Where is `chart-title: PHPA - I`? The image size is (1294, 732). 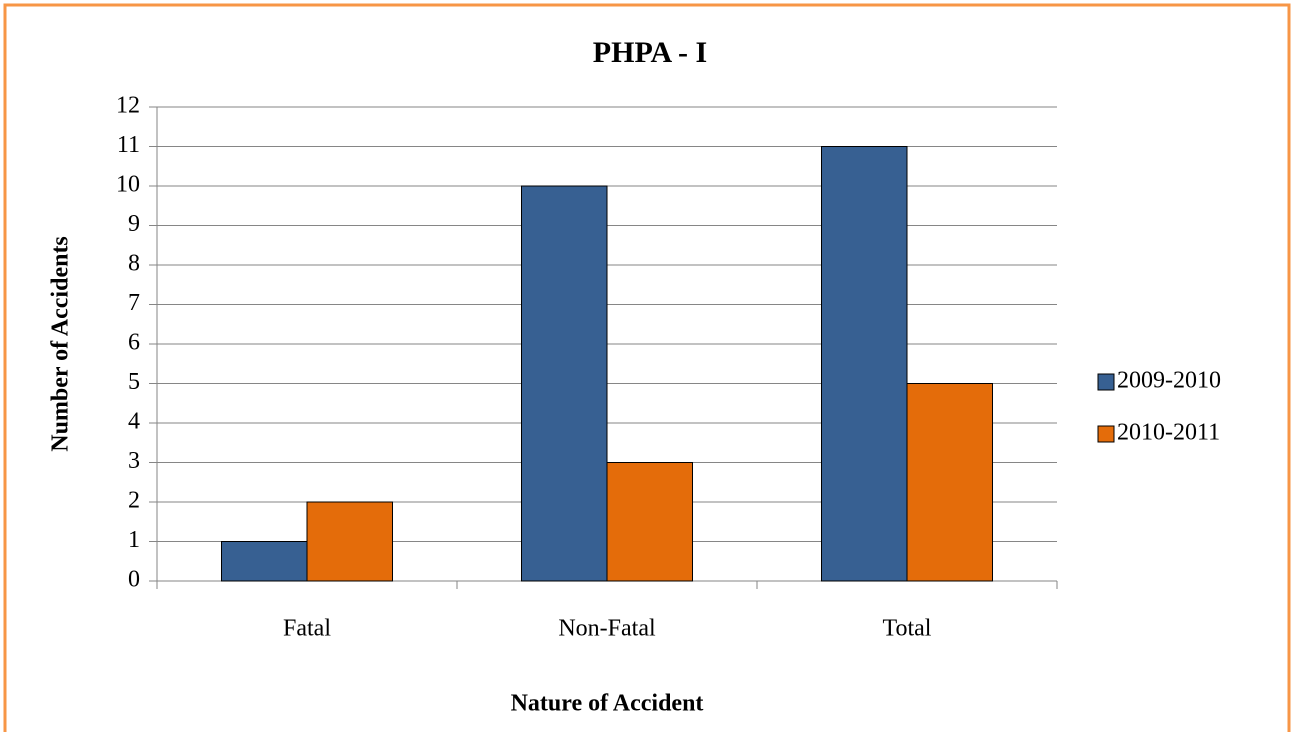
chart-title: PHPA - I is located at coordinates (650, 52).